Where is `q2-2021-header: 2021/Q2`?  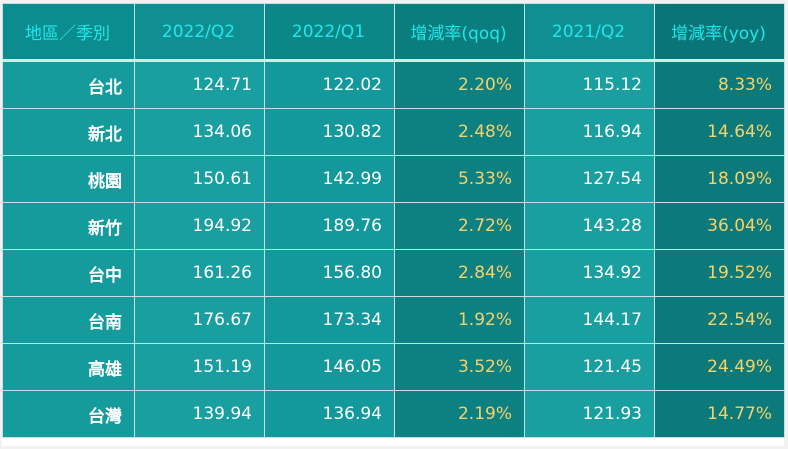
q2-2021-header: 2021/Q2 is located at coordinates (589, 32).